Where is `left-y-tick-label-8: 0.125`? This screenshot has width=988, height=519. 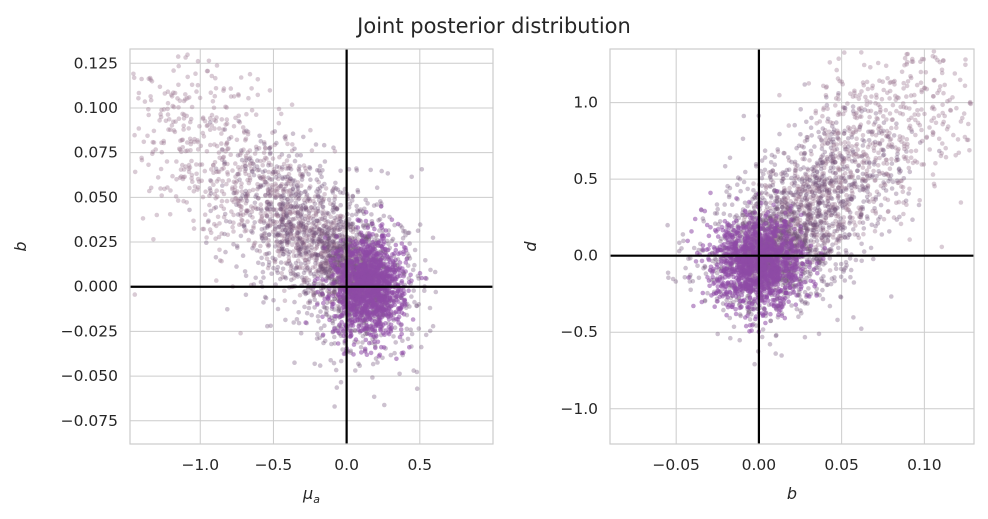
left-y-tick-label-8: 0.125 is located at coordinates (96, 63).